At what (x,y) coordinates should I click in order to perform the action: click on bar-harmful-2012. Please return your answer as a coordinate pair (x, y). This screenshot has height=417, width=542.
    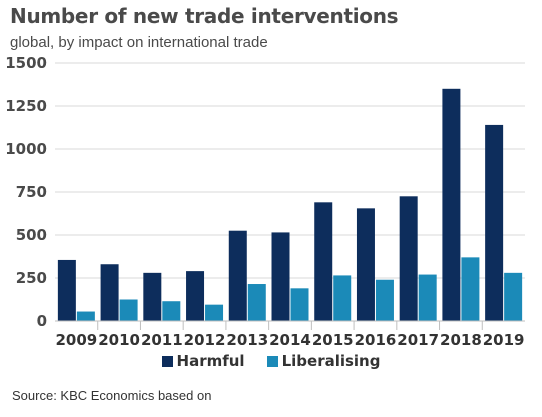
    Looking at the image, I should click on (195, 296).